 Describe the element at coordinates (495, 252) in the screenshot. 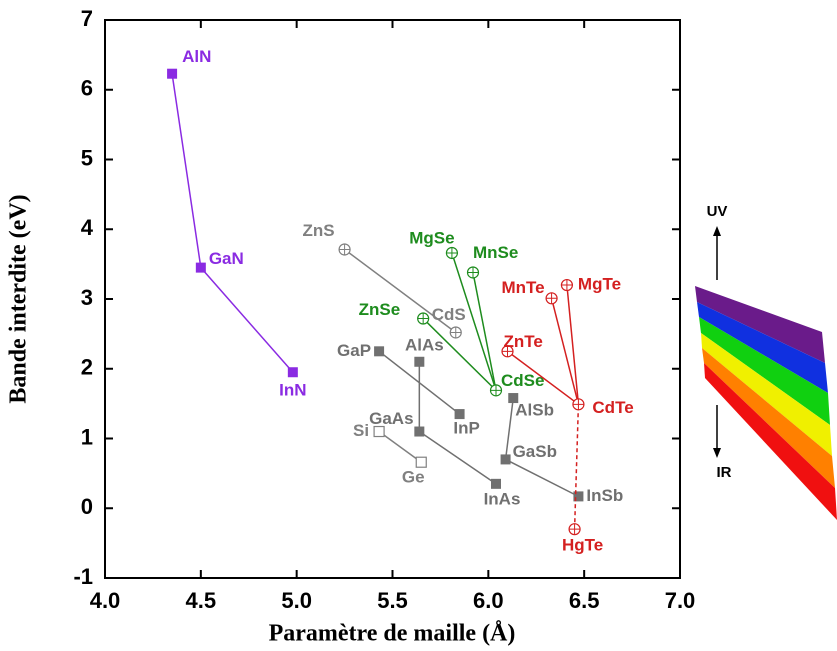

I see `point-label: MnSe` at that location.